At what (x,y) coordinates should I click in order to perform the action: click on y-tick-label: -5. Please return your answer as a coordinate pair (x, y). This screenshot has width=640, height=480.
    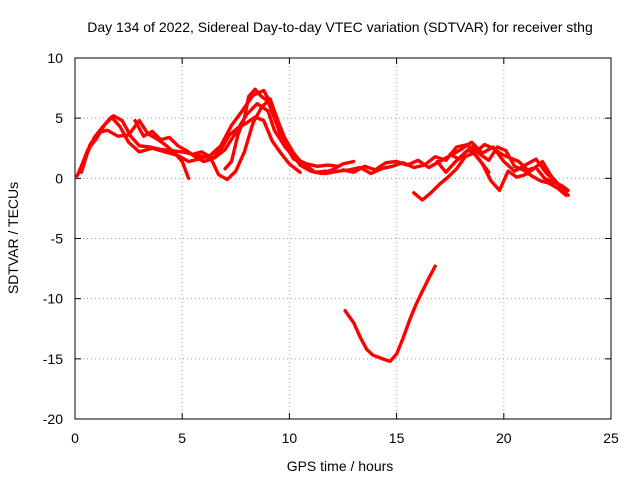
    Looking at the image, I should click on (57, 239).